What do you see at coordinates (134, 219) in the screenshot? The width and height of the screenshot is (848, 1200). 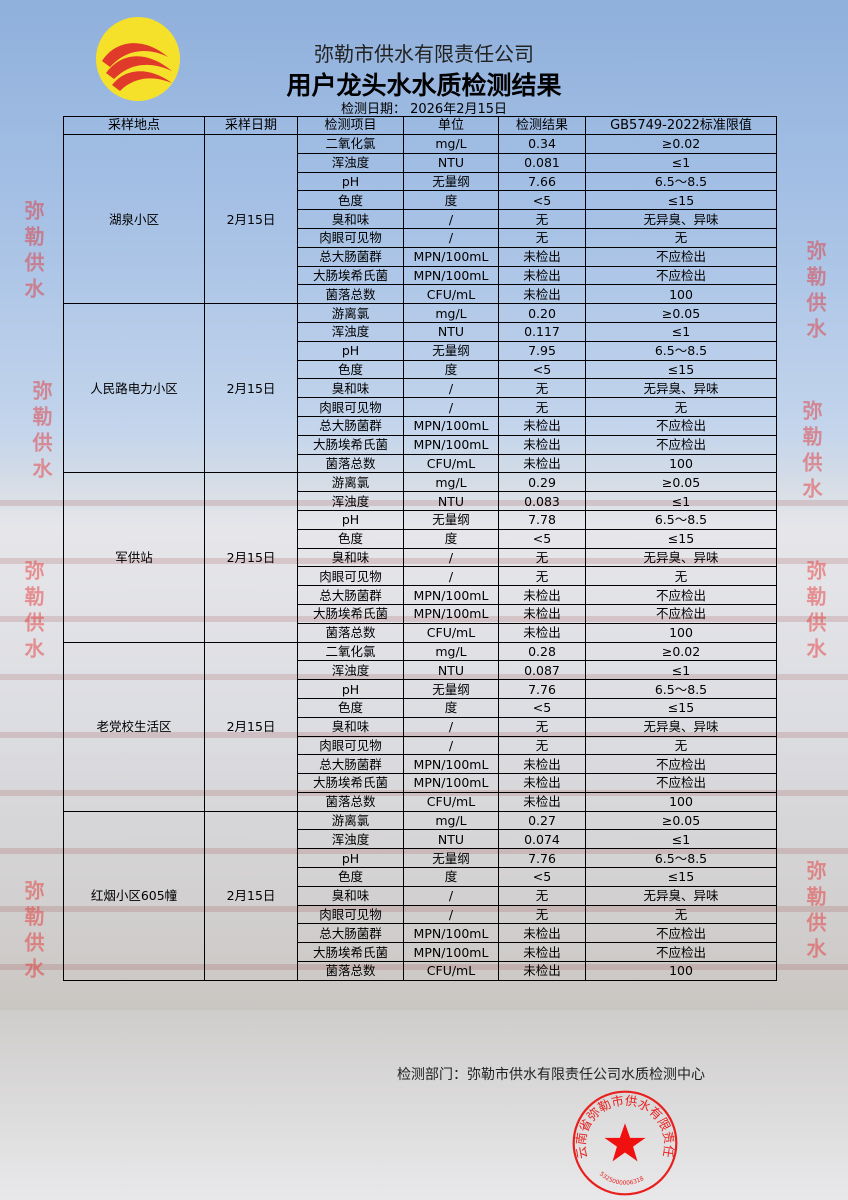 I see `sample-site: 湖泉小区` at bounding box center [134, 219].